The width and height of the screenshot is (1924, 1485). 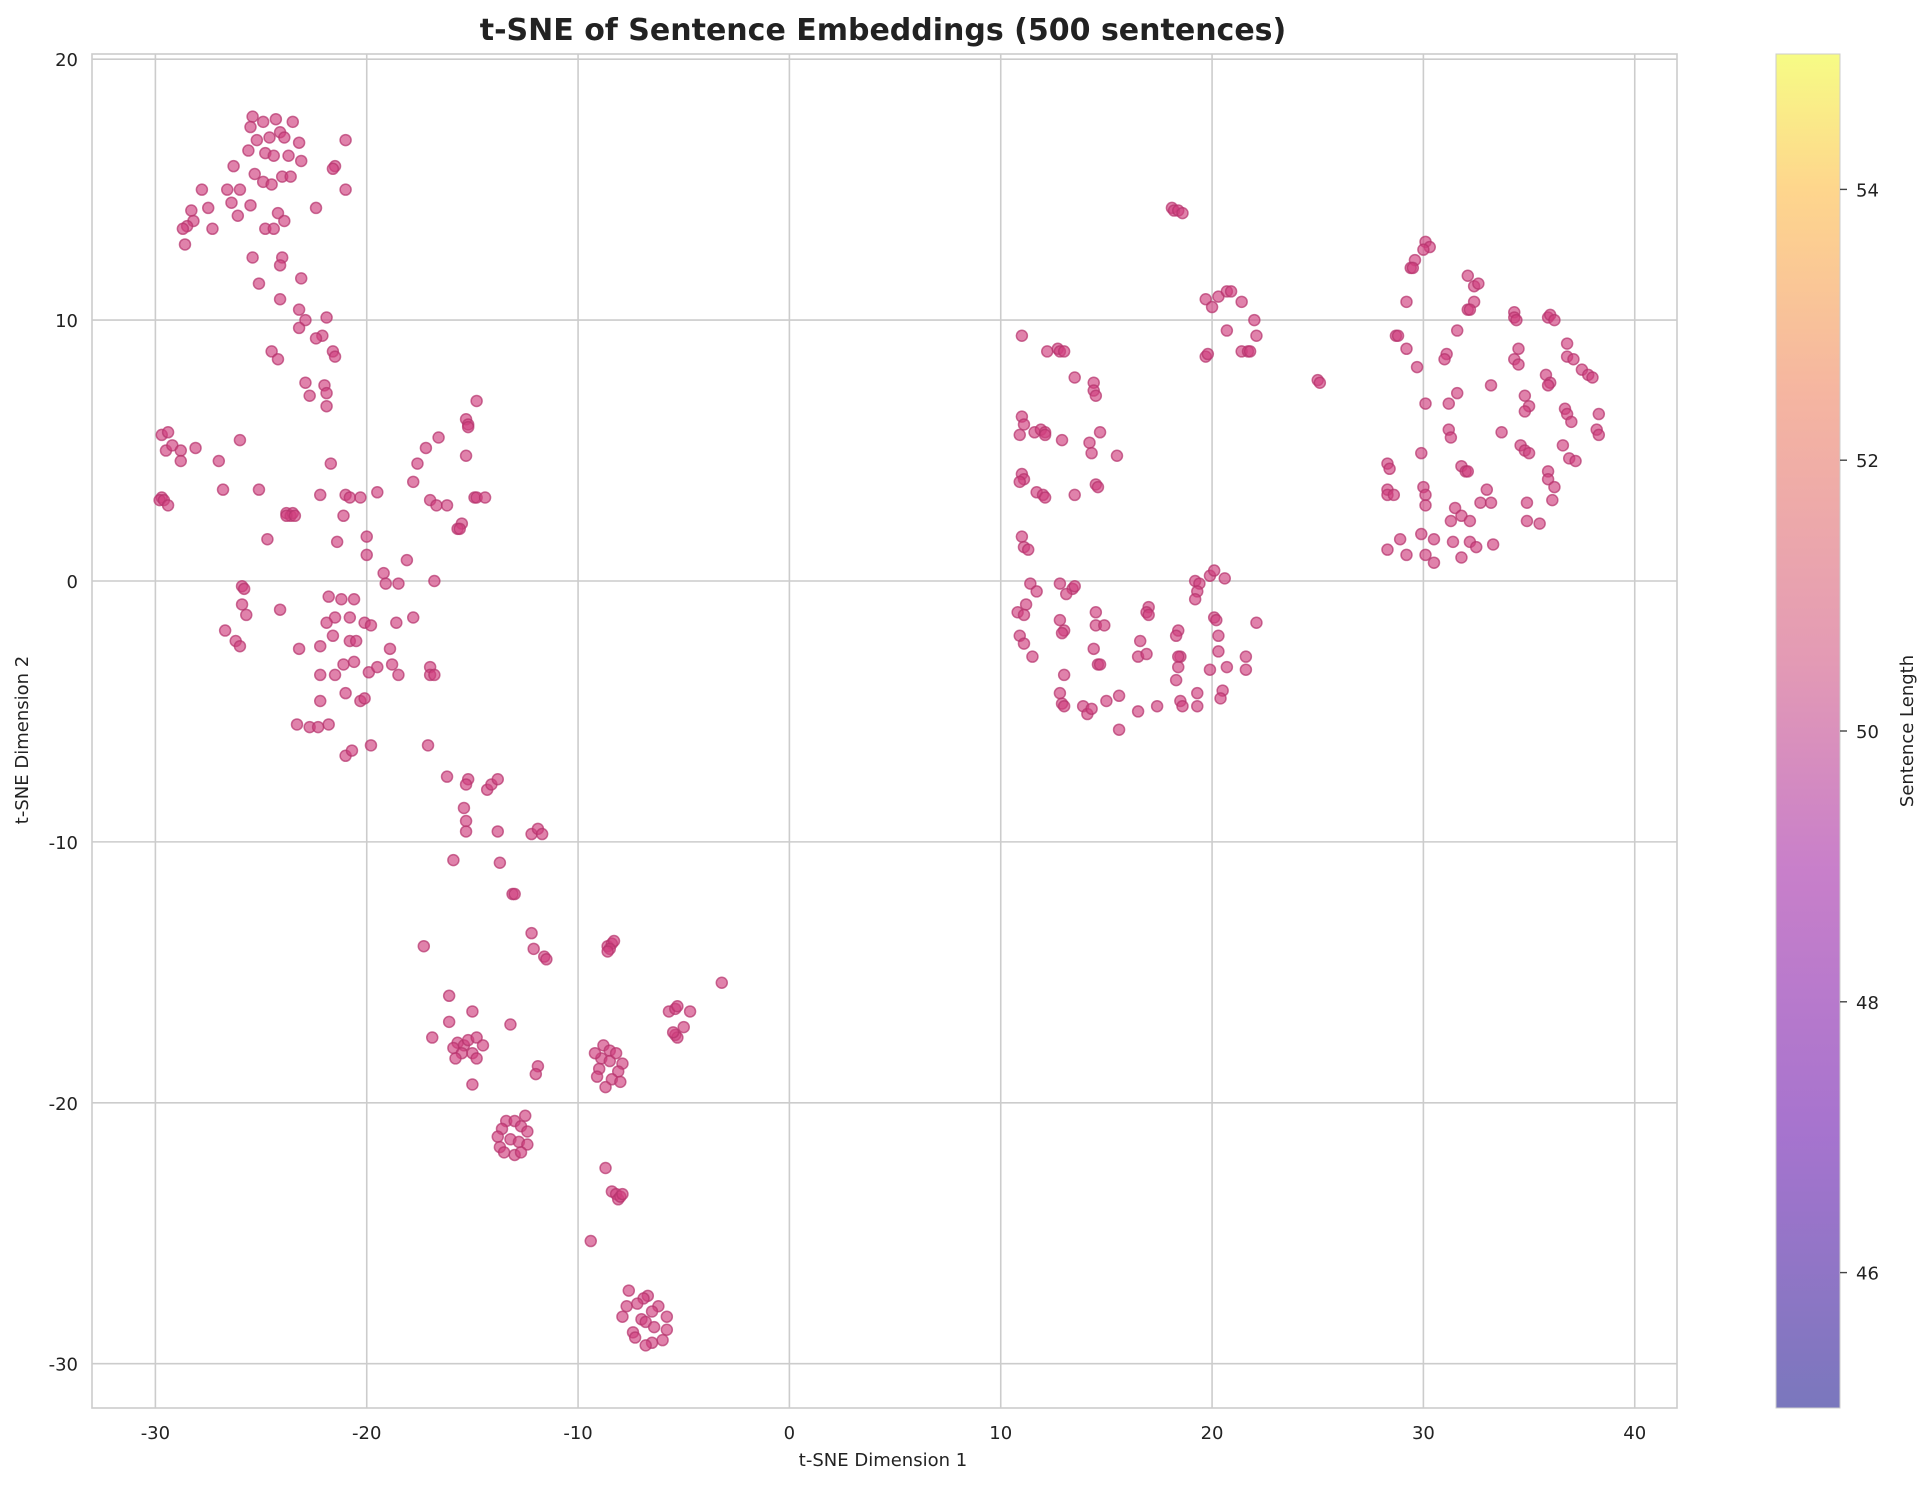 What do you see at coordinates (1808, 731) in the screenshot?
I see `colorbar-gradient` at bounding box center [1808, 731].